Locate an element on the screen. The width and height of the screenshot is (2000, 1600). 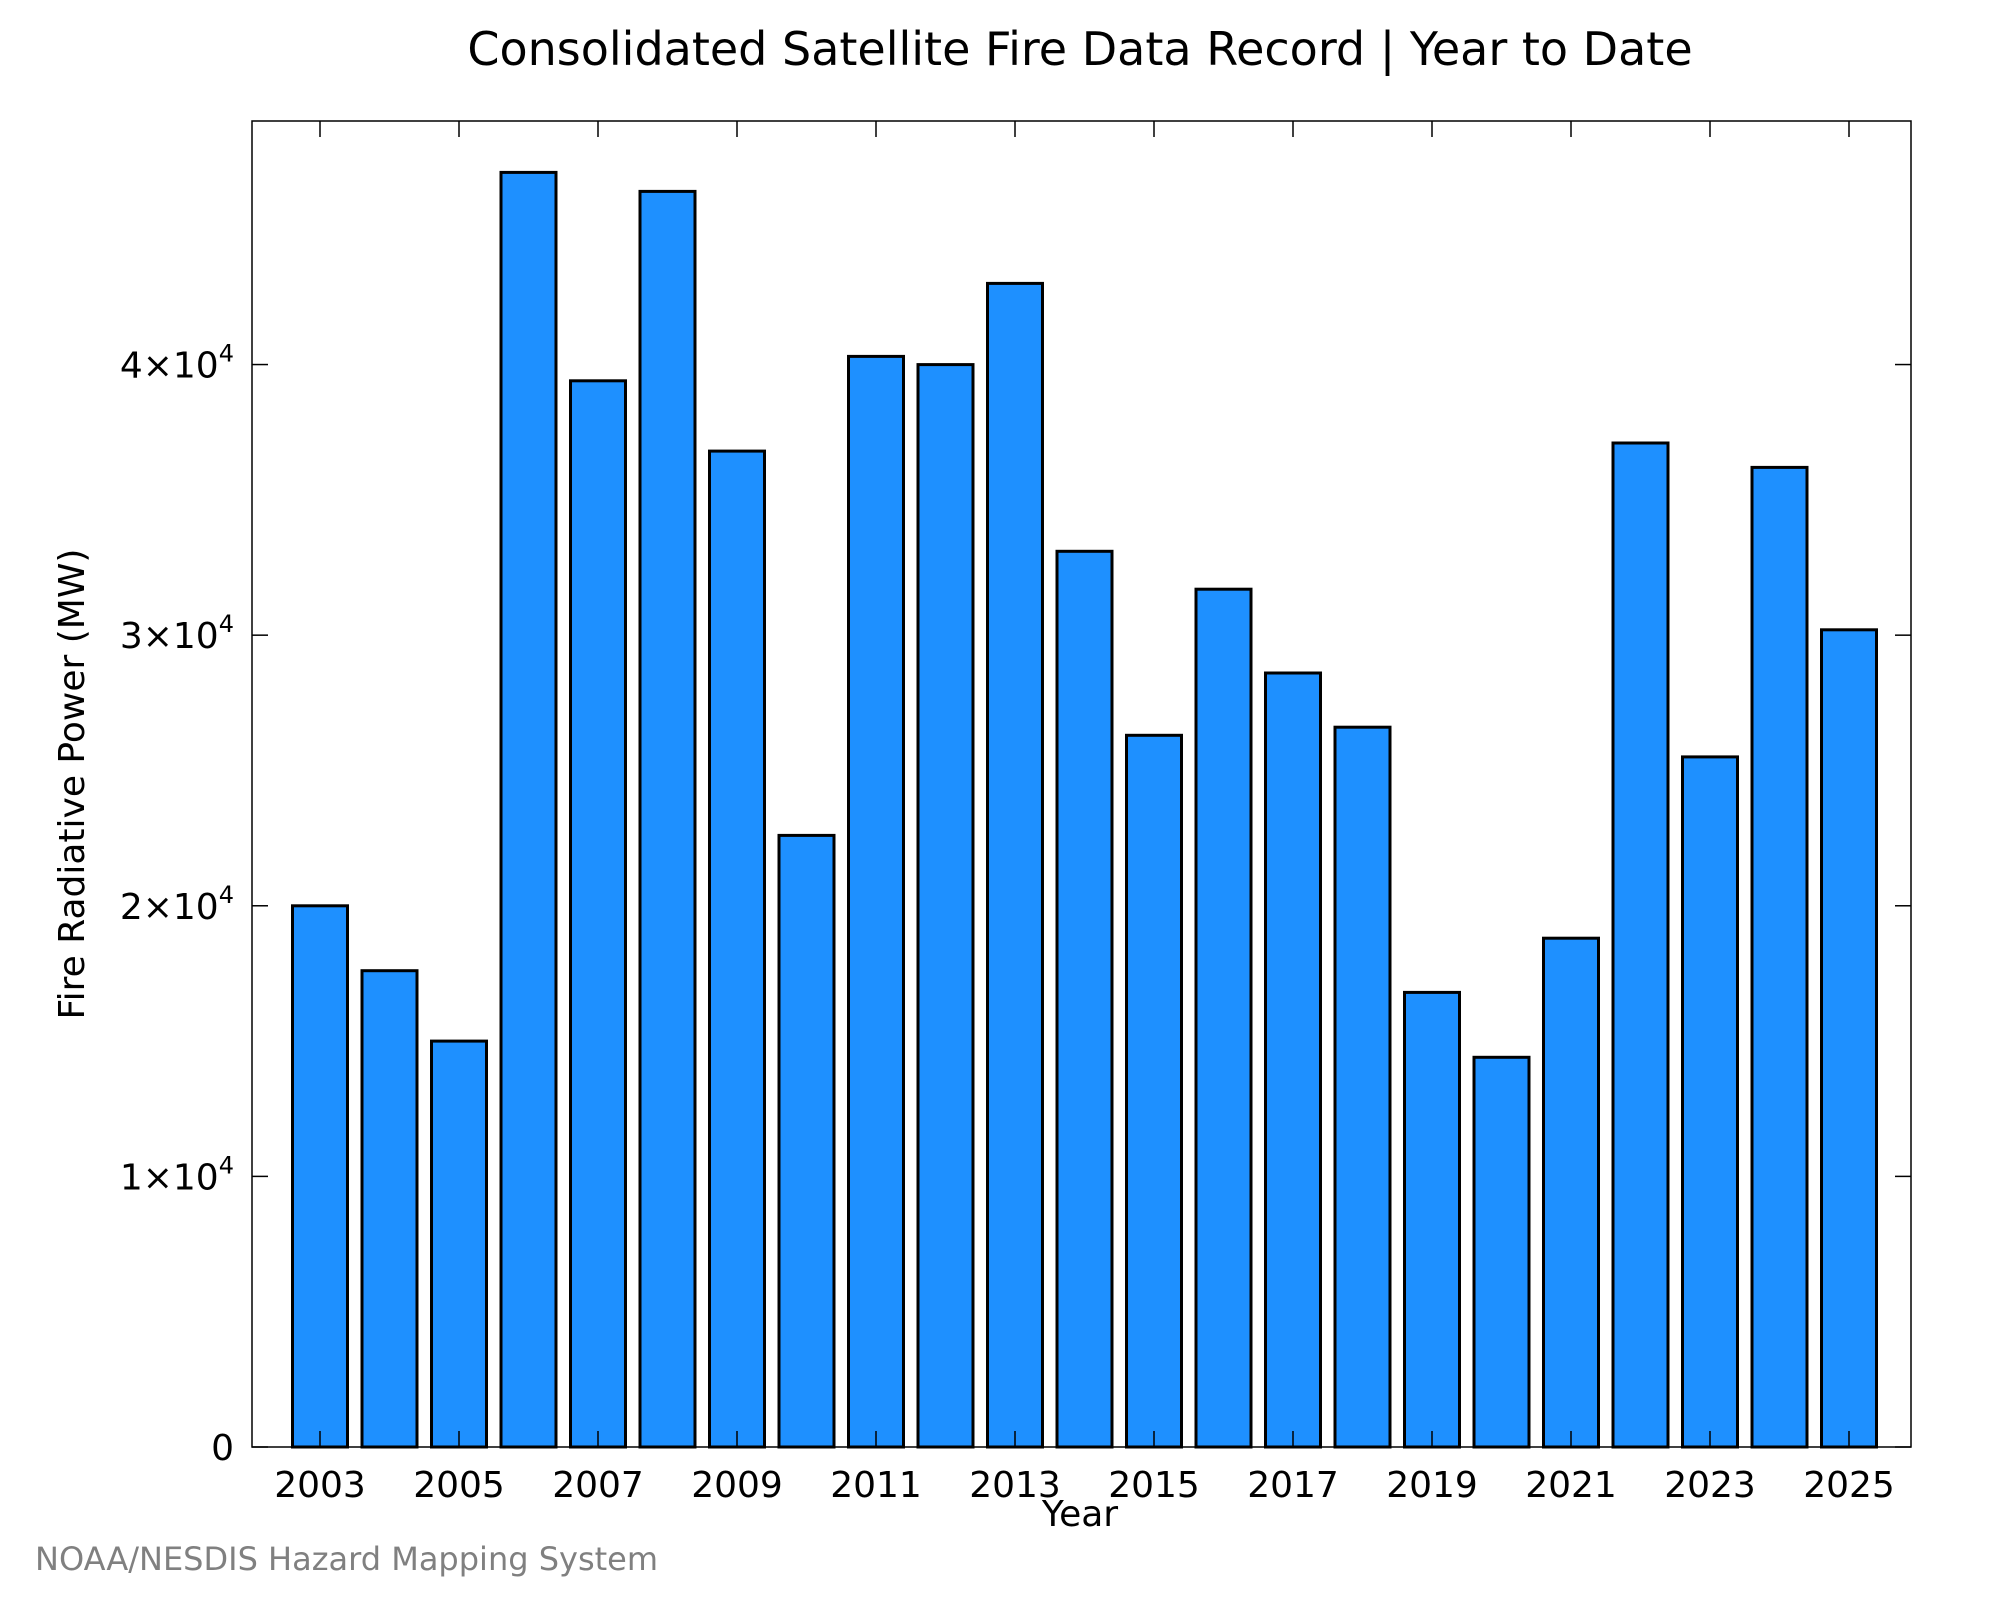
x-tick-label: 2003 is located at coordinates (320, 1485).